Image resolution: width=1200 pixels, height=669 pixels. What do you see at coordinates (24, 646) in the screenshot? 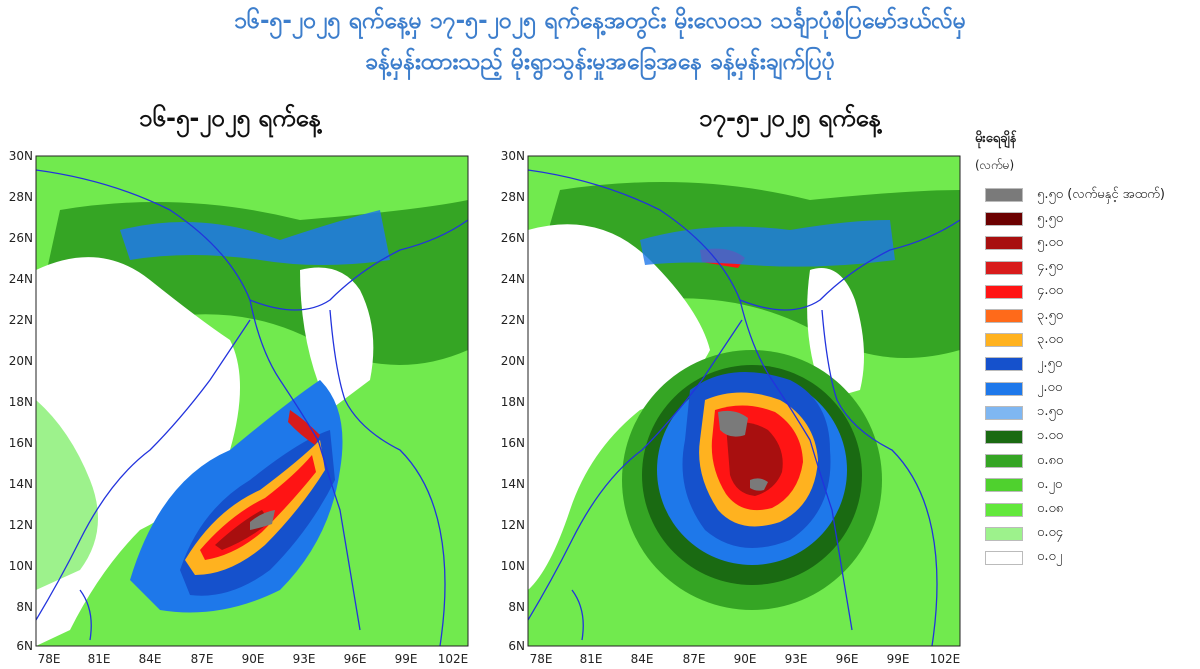
I see `lat-tick-label: 6N` at bounding box center [24, 646].